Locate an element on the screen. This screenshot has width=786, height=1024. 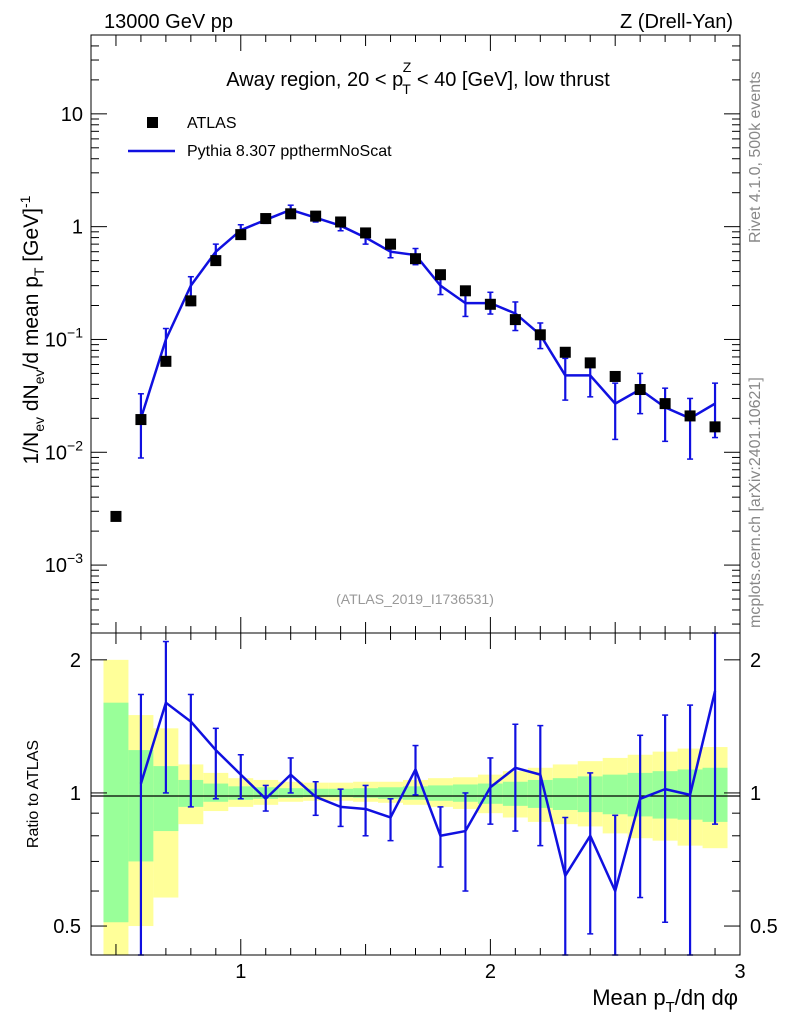
ylabel-p5: /d mean p is located at coordinates (31, 322).